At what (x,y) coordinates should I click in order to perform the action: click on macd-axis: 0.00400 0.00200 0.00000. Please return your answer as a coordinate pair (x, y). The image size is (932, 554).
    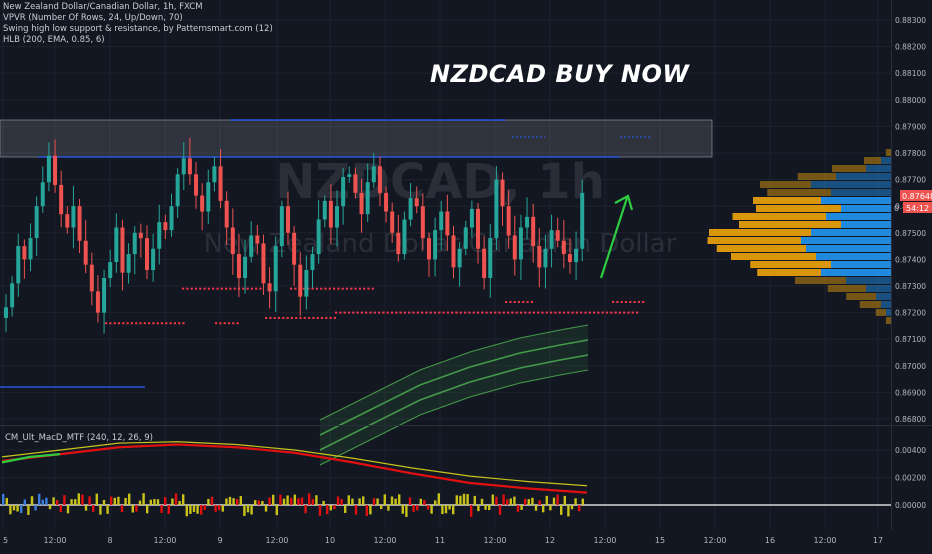
    Looking at the image, I should click on (910, 478).